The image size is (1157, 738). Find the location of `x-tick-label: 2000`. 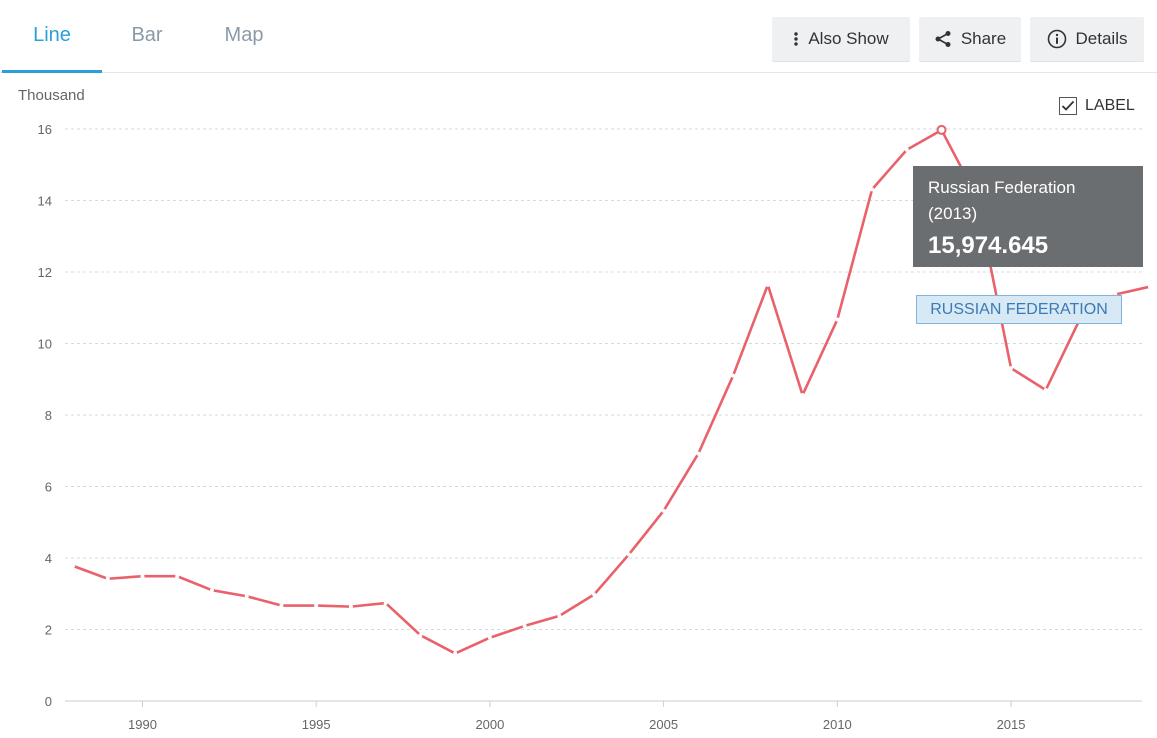

x-tick-label: 2000 is located at coordinates (489, 724).